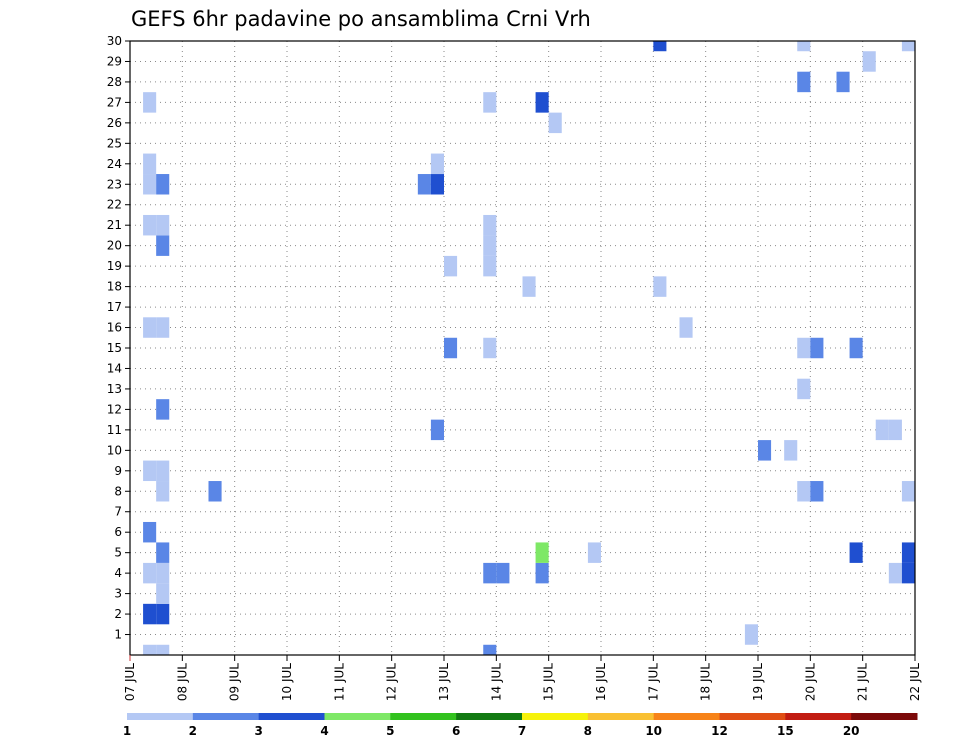 This screenshot has height=742, width=960. I want to click on x-tick-label: 18 JUL, so click(706, 682).